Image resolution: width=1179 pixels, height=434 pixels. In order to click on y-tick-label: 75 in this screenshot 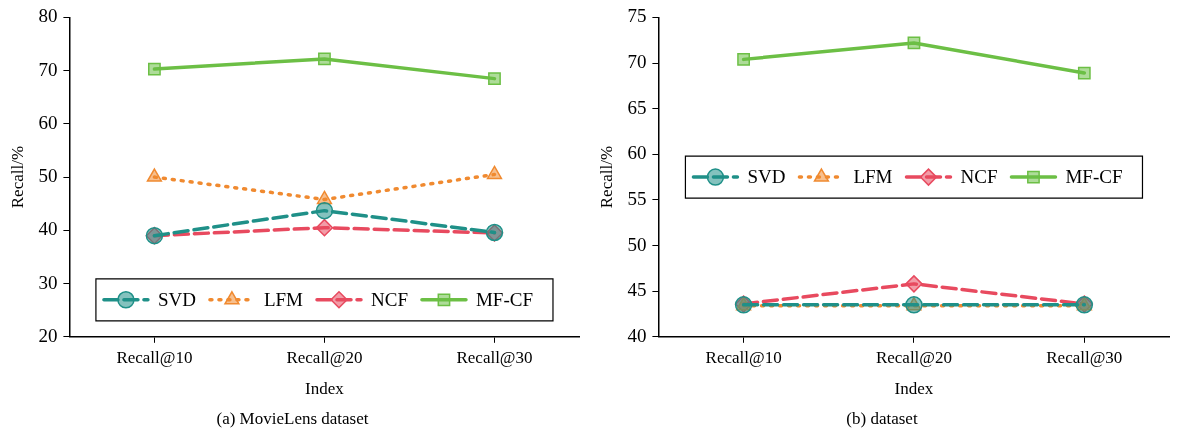, I will do `click(637, 16)`.